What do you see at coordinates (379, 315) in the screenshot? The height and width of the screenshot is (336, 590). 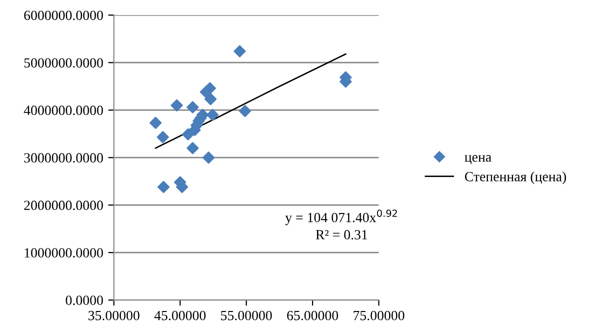 I see `x-tick-label: 75.00000` at bounding box center [379, 315].